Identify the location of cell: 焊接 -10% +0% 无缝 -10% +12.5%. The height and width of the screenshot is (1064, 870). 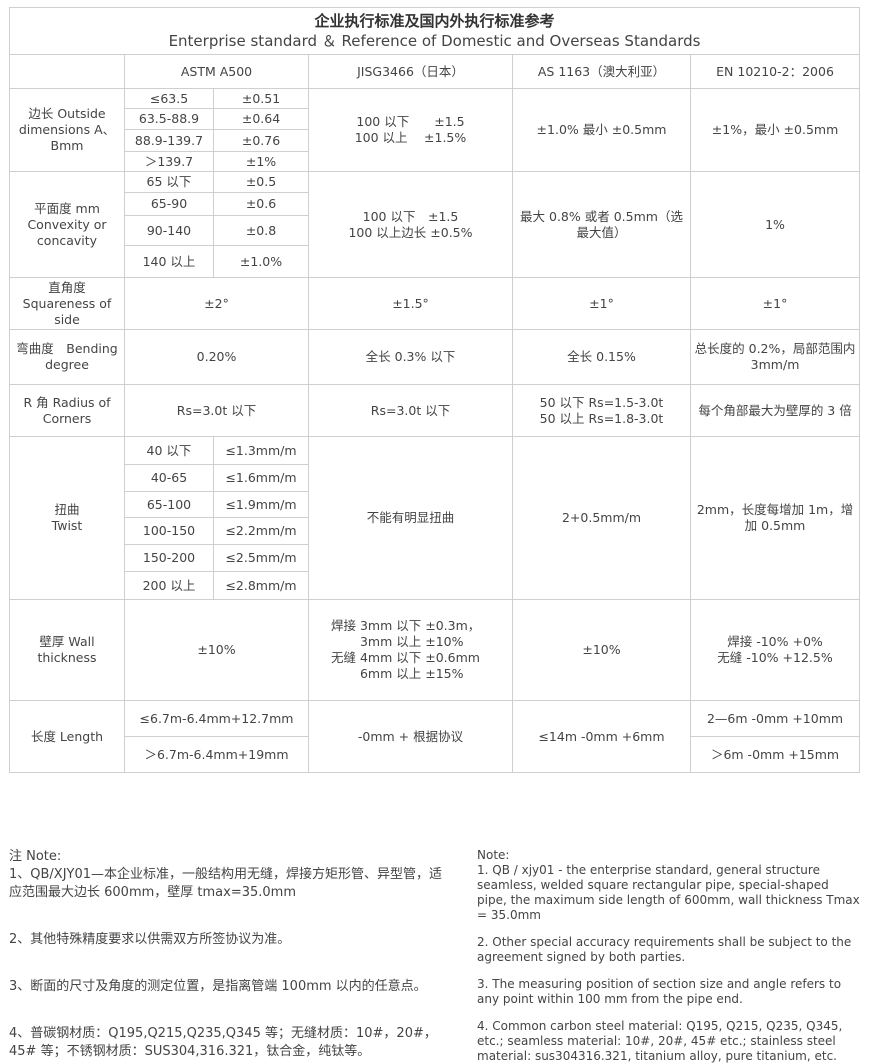
(775, 650).